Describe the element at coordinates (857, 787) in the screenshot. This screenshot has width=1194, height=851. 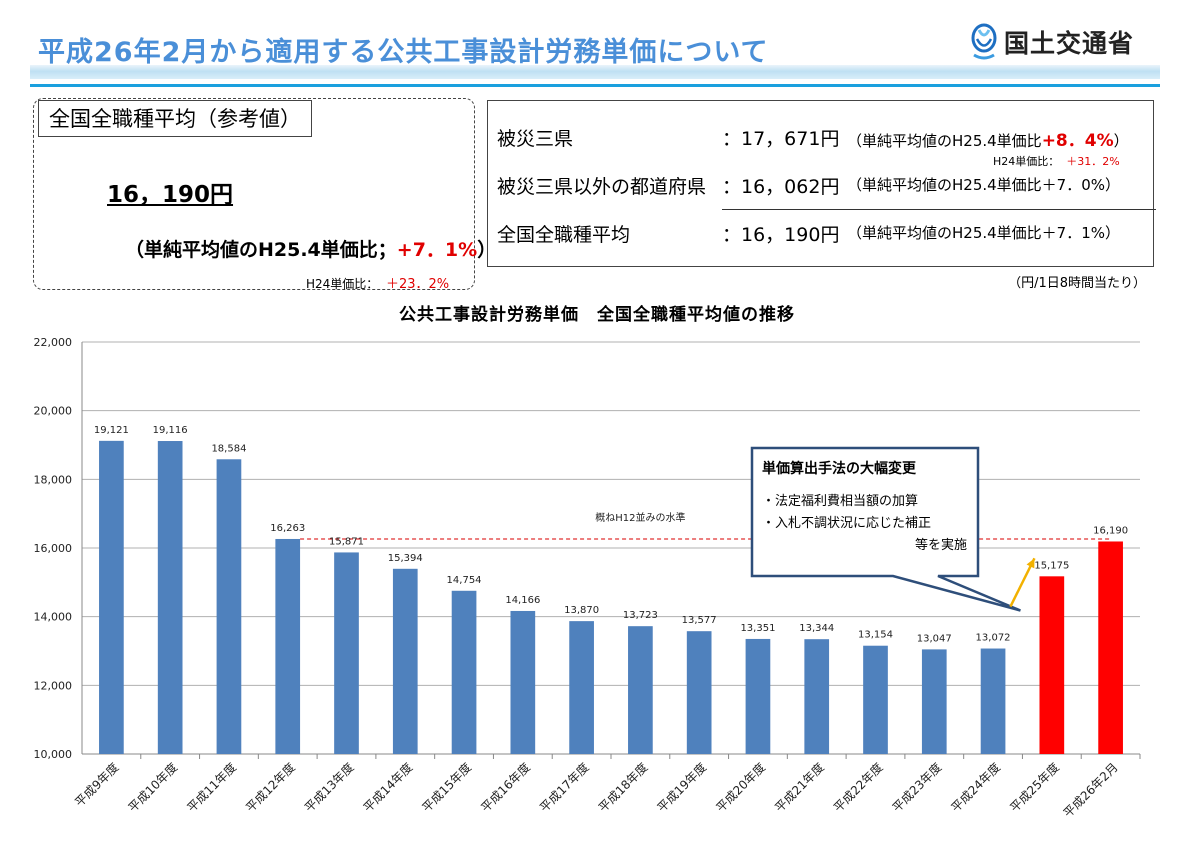
I see `x-tick-label: 平成22年度` at that location.